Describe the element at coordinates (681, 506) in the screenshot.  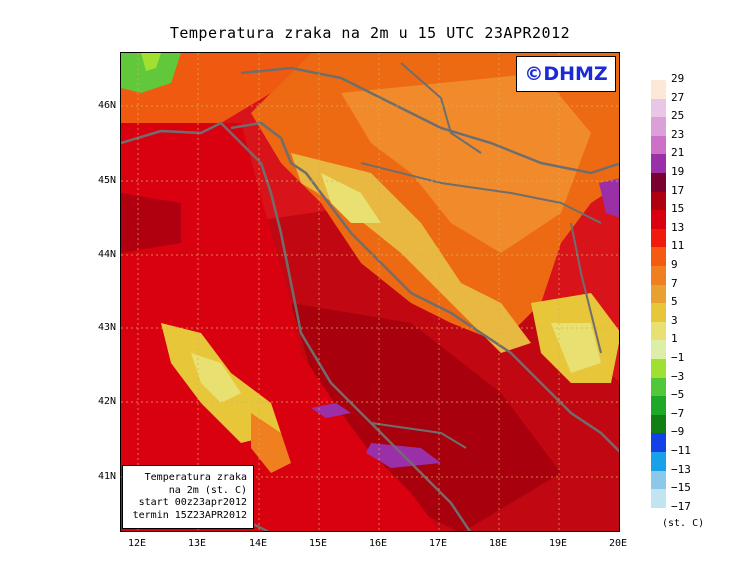
I see `legend-level-label: −17` at that location.